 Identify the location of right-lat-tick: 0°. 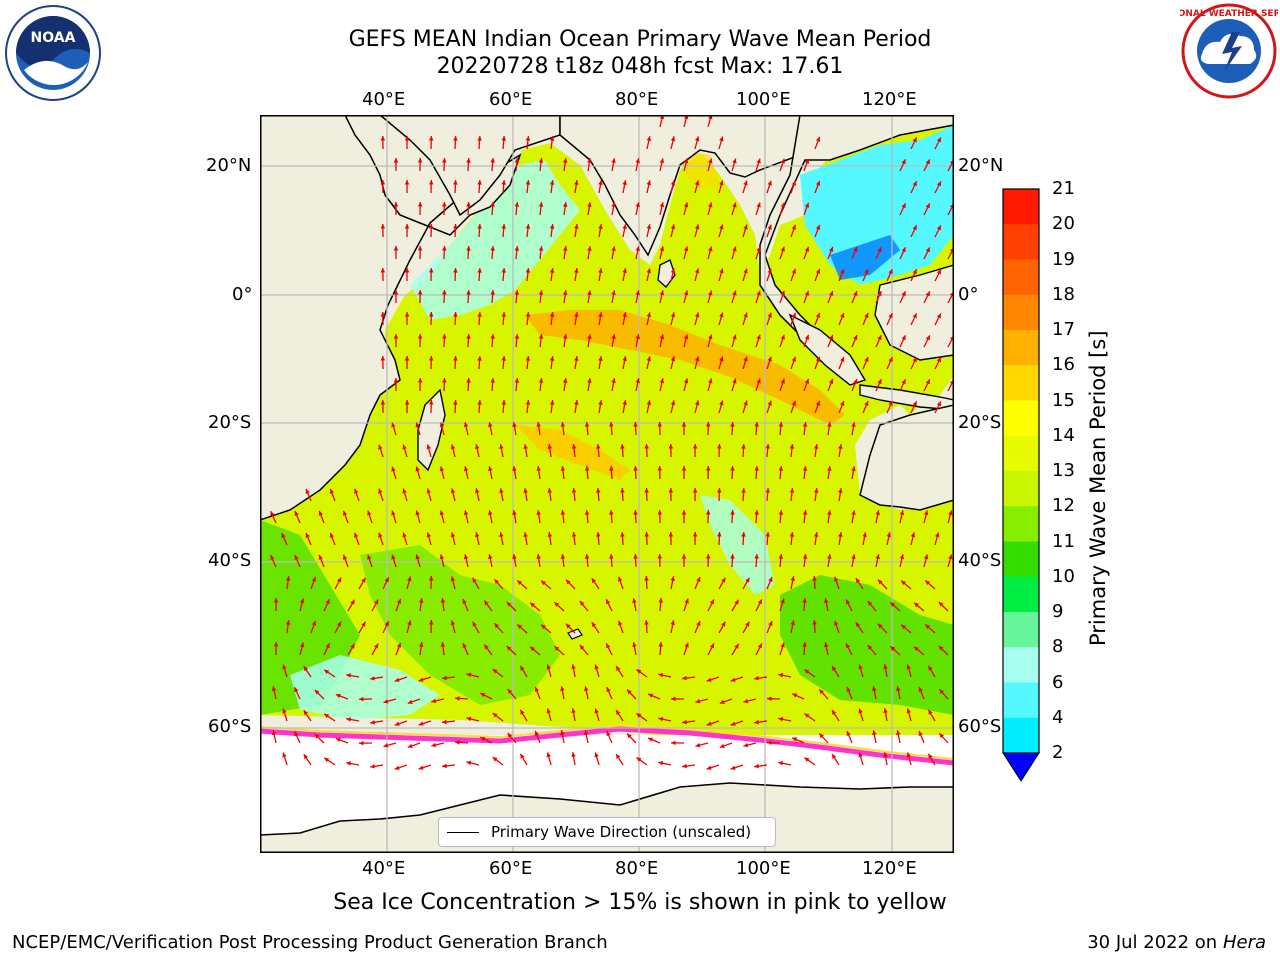
(968, 294).